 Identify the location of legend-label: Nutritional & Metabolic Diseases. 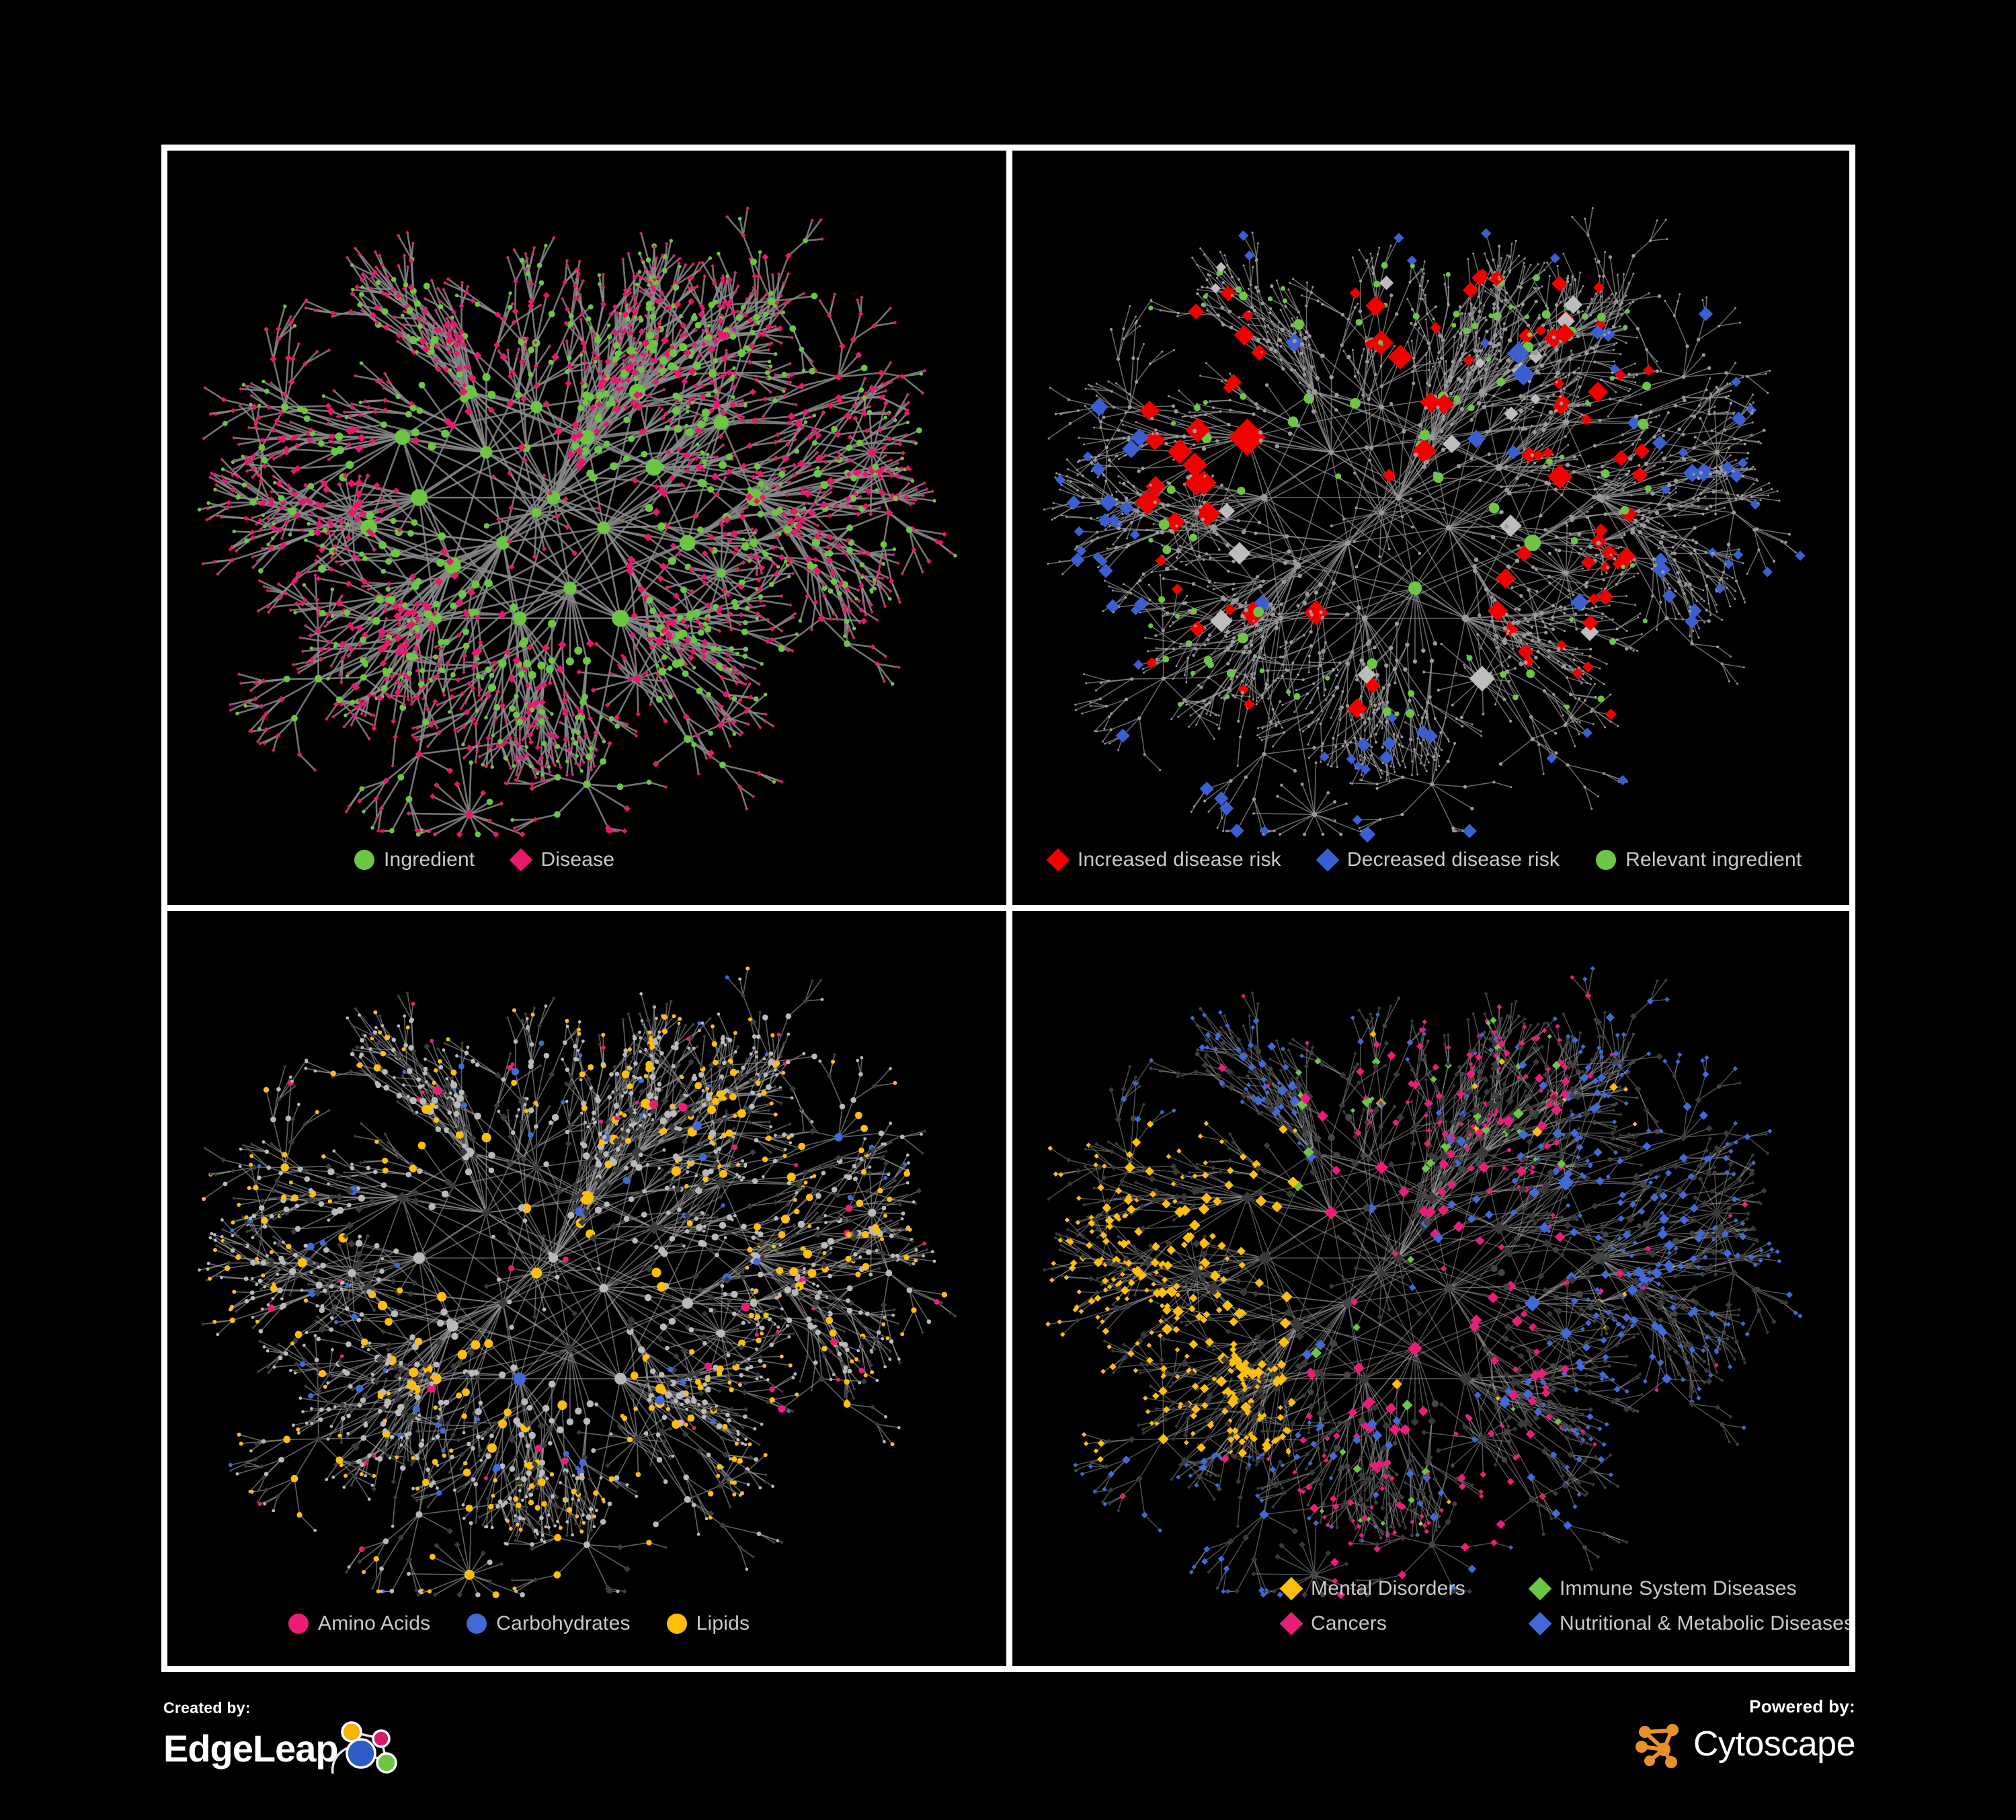
(1704, 1623).